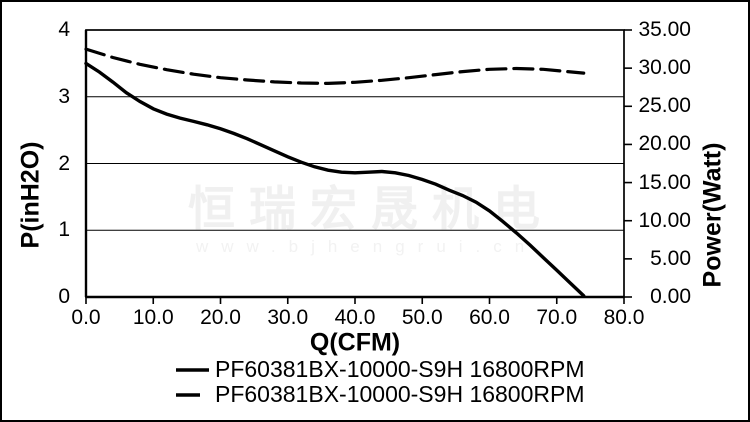  What do you see at coordinates (220, 317) in the screenshot?
I see `x-axis-tick-label: 20.0` at bounding box center [220, 317].